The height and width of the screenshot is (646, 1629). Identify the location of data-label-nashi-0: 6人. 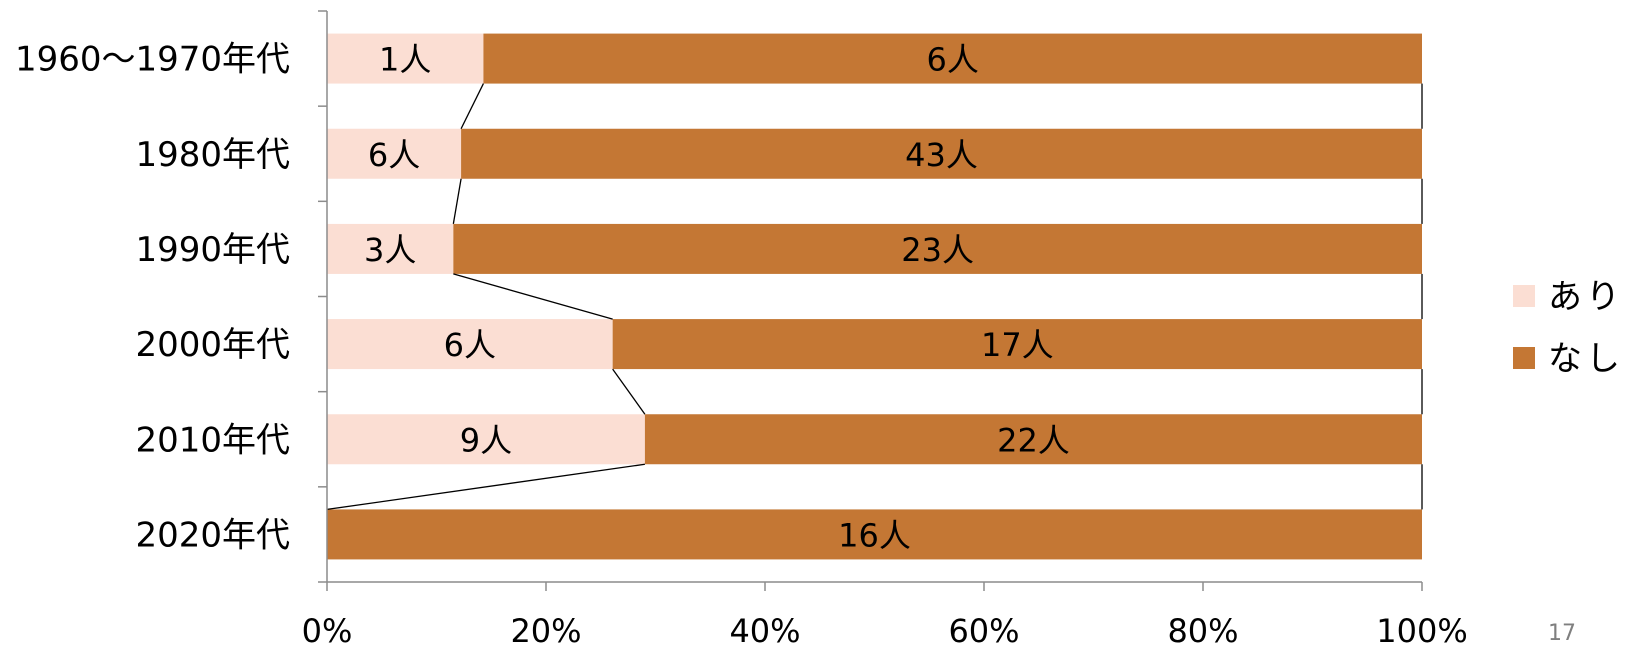
(953, 60).